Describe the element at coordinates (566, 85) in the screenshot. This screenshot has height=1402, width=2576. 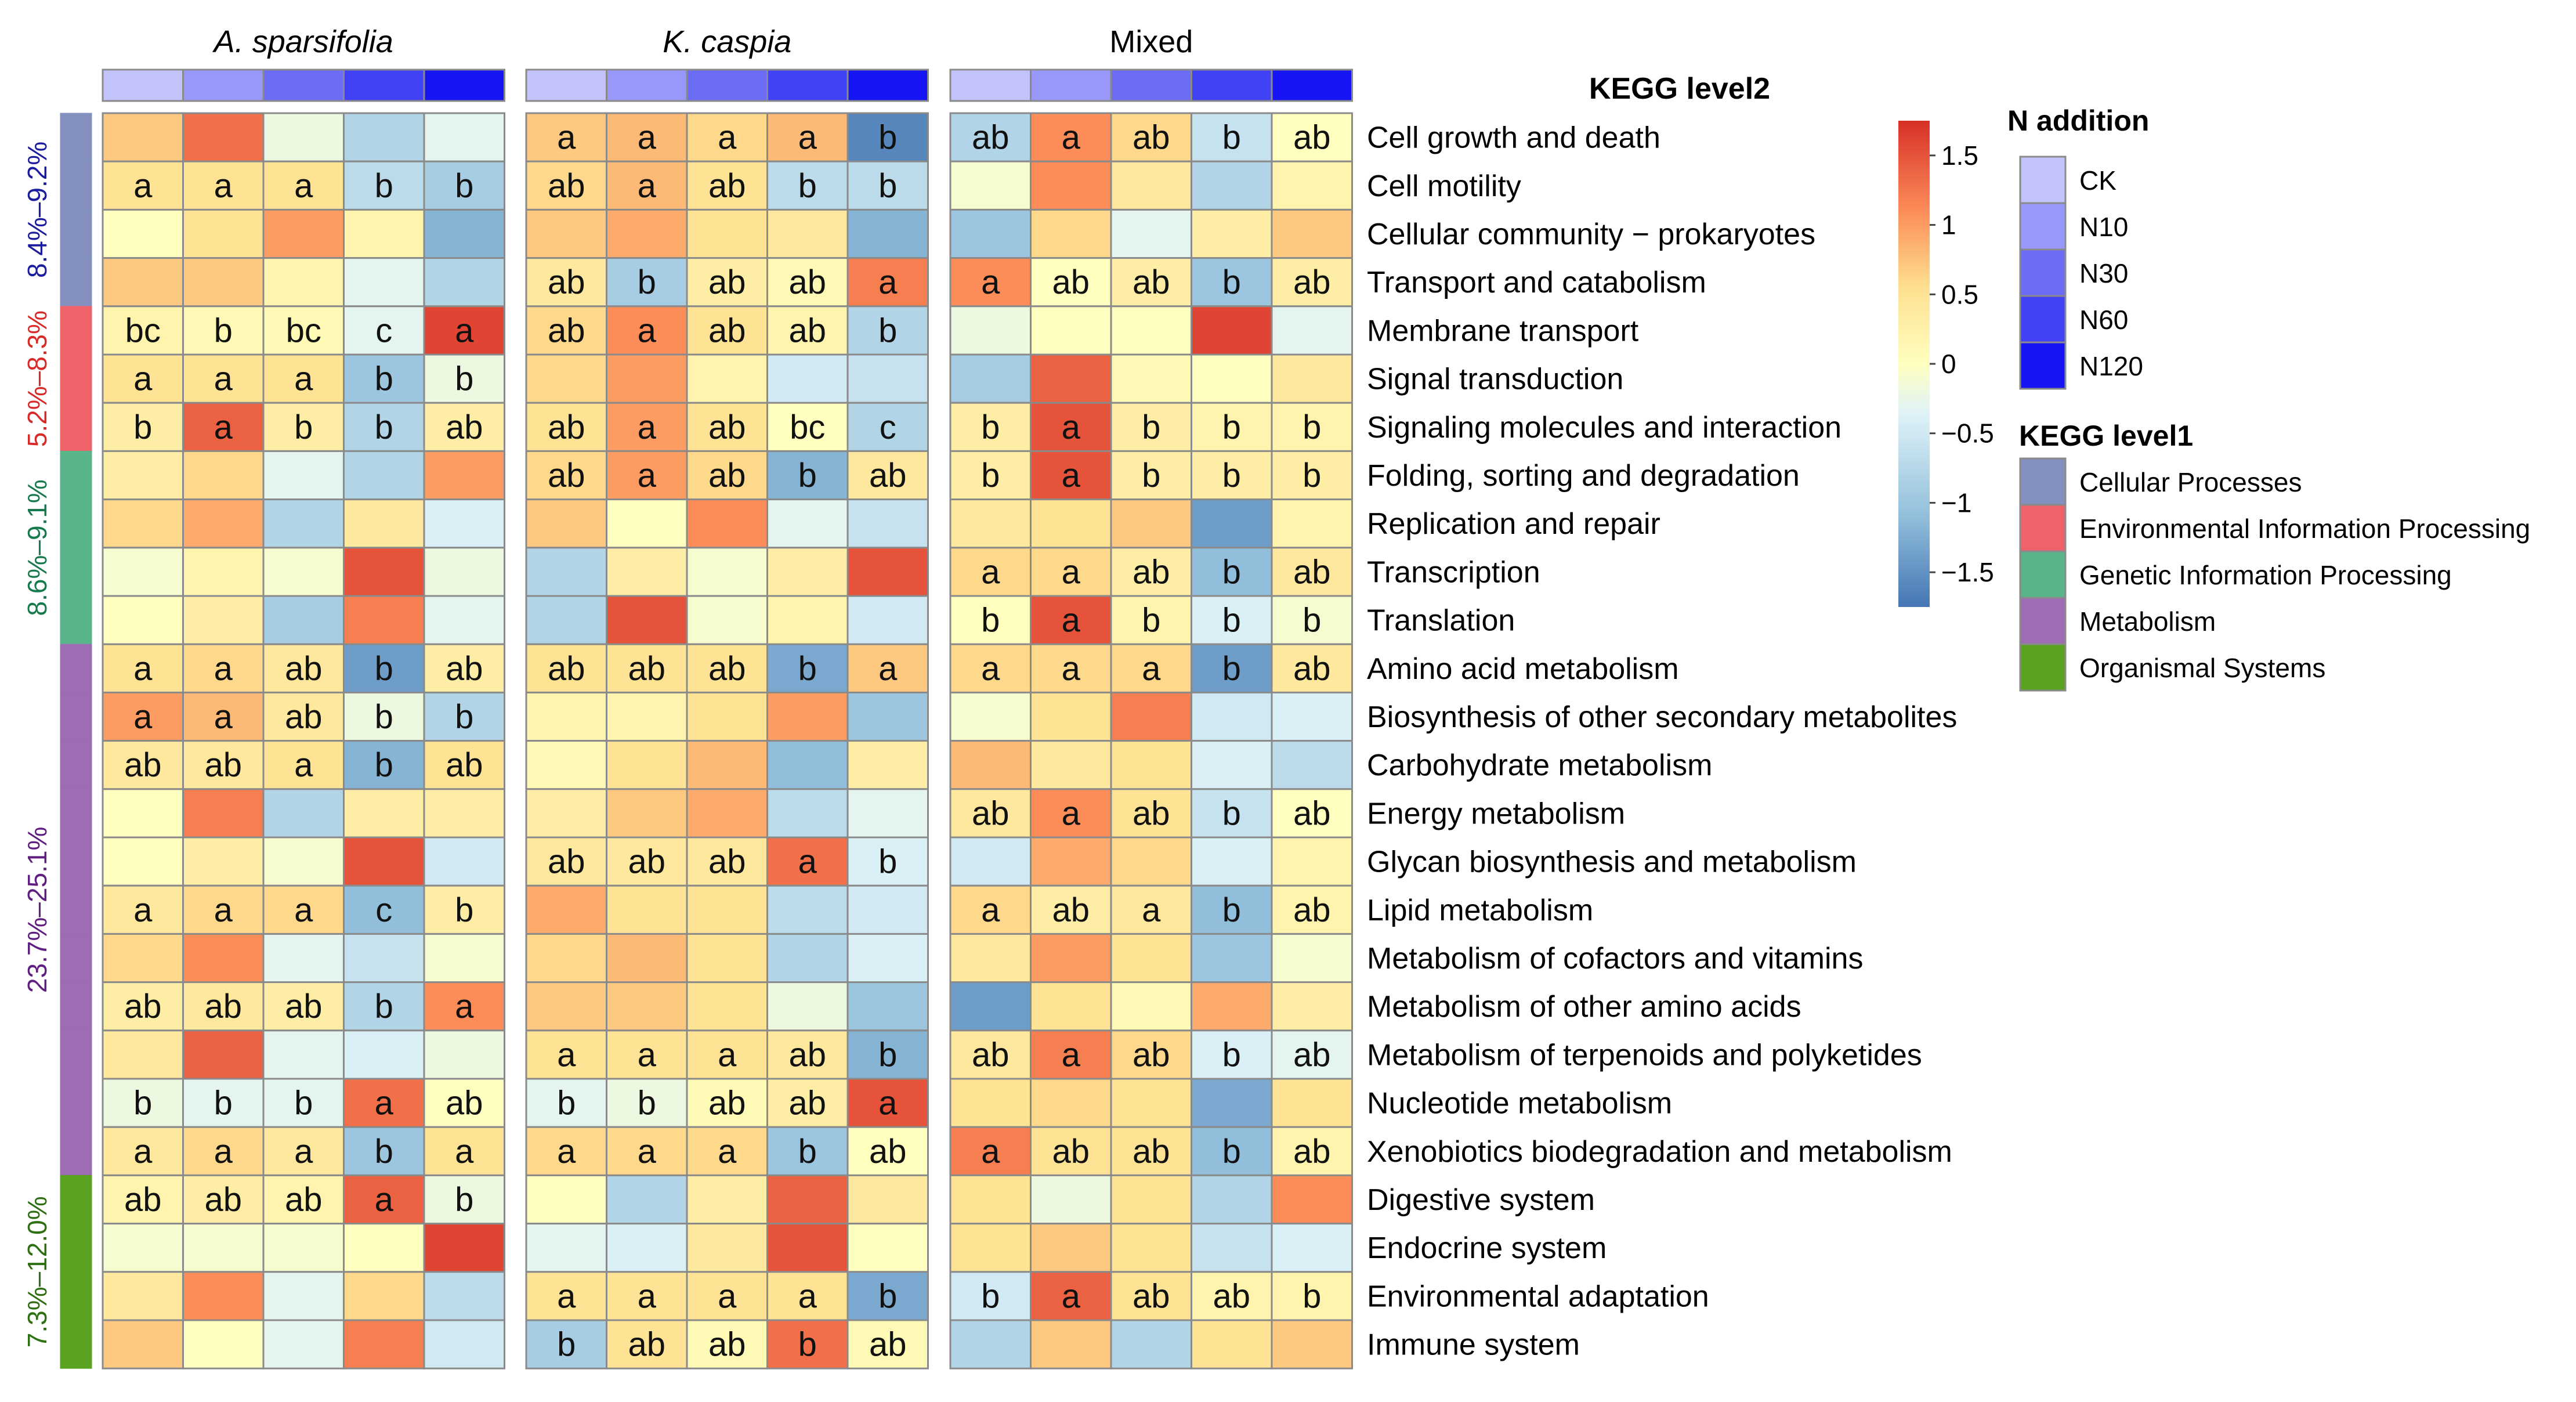
I see `treatment-bar-2-CK` at that location.